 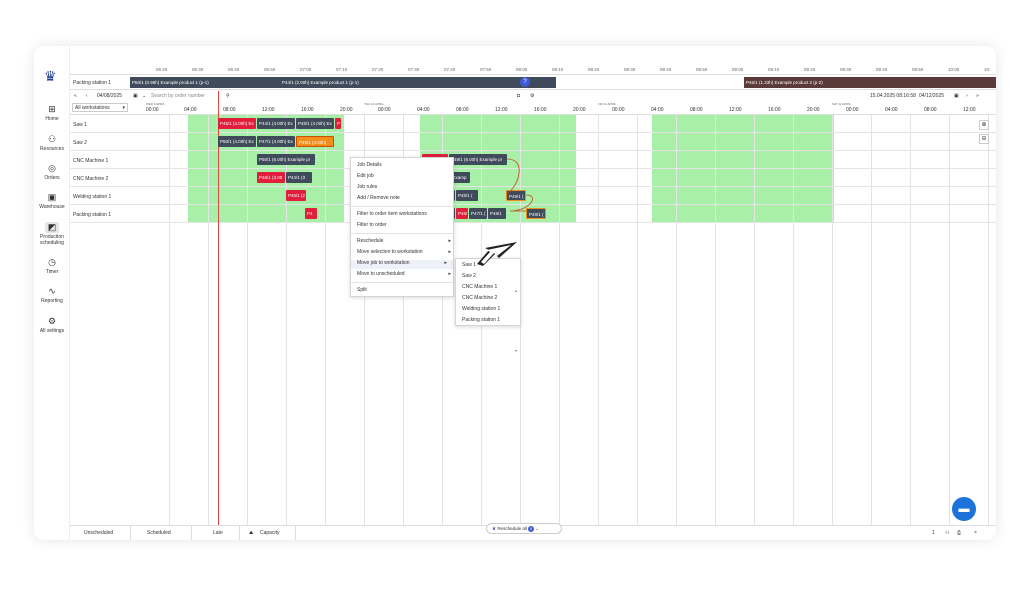 I want to click on reschedule-all-button: ♛ Reschedule all 0 ⌄, so click(x=524, y=528).